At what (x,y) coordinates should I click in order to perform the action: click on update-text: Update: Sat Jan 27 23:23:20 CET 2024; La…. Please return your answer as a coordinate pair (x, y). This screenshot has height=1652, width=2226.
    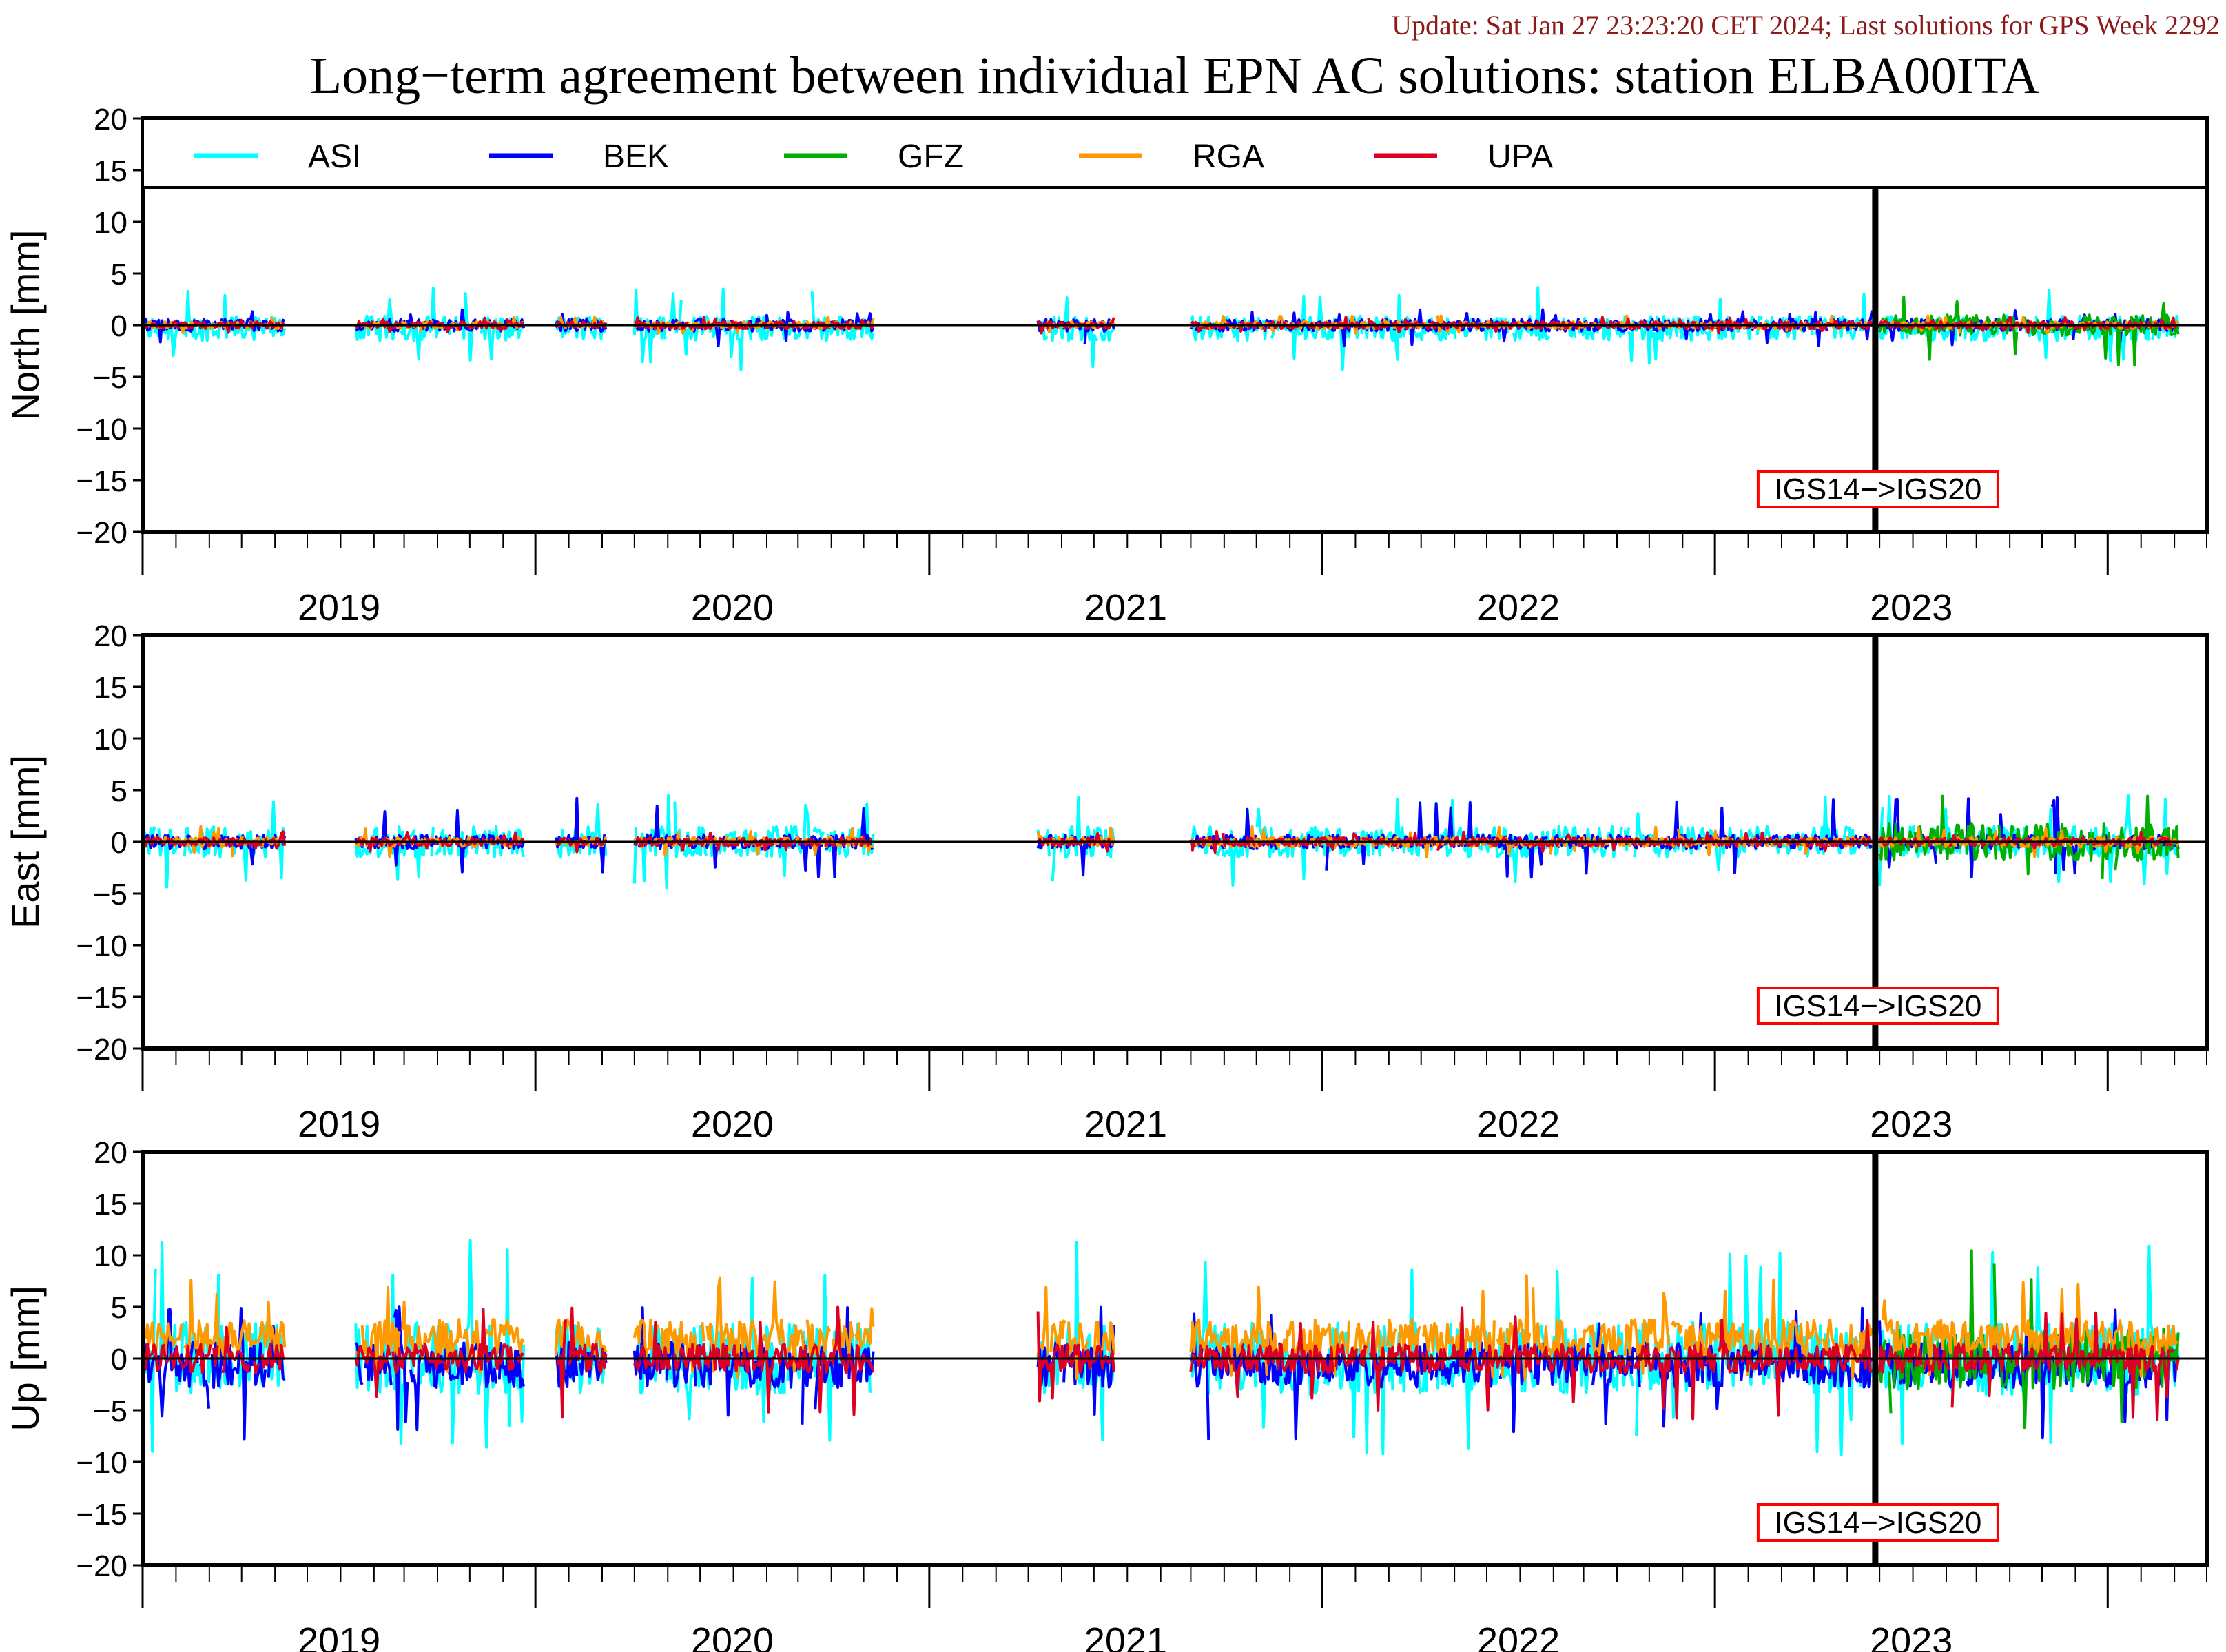
    Looking at the image, I should click on (1806, 25).